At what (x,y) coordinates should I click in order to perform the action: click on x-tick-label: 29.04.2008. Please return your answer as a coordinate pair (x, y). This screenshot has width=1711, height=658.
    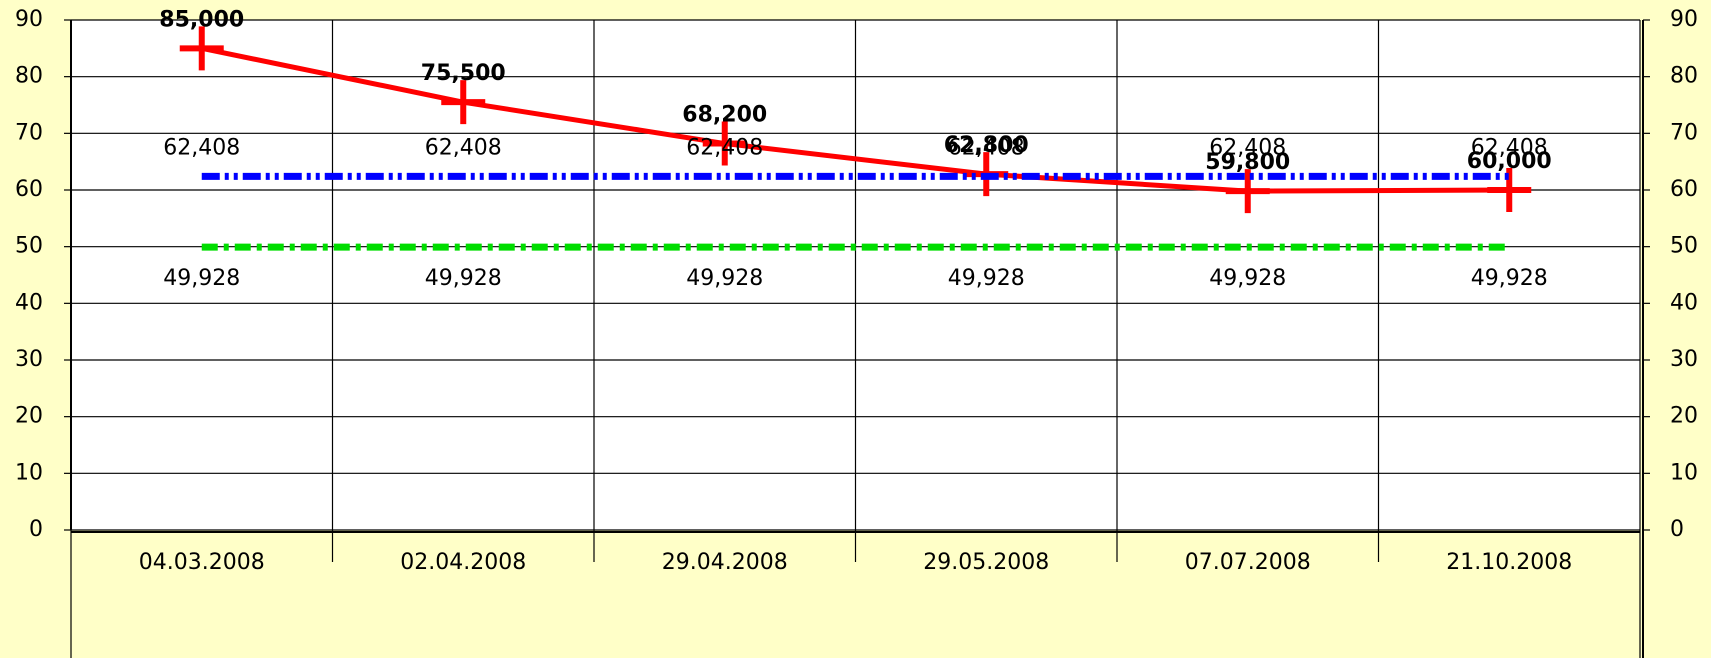
    Looking at the image, I should click on (725, 562).